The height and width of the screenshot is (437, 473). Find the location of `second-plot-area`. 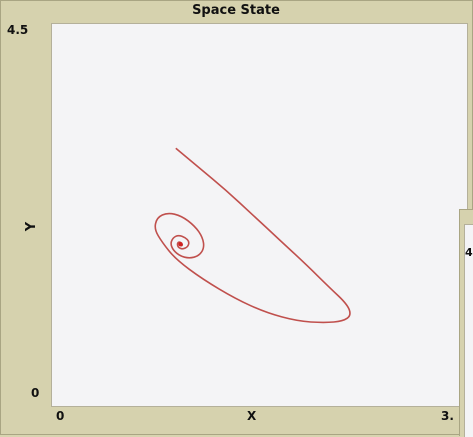

second-plot-area is located at coordinates (468, 330).